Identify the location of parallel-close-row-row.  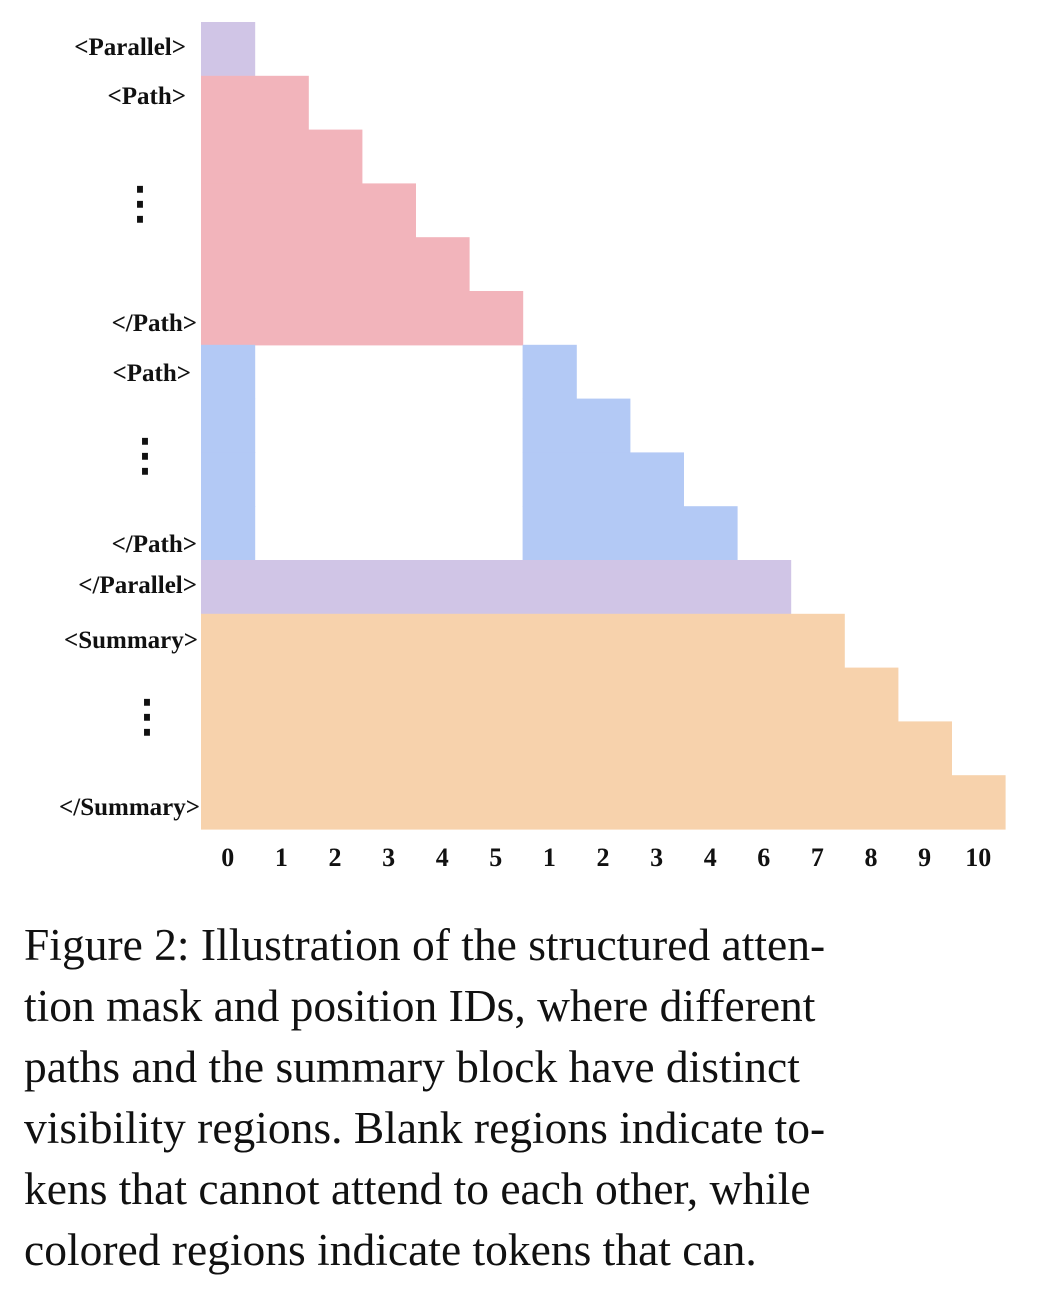
(496, 587).